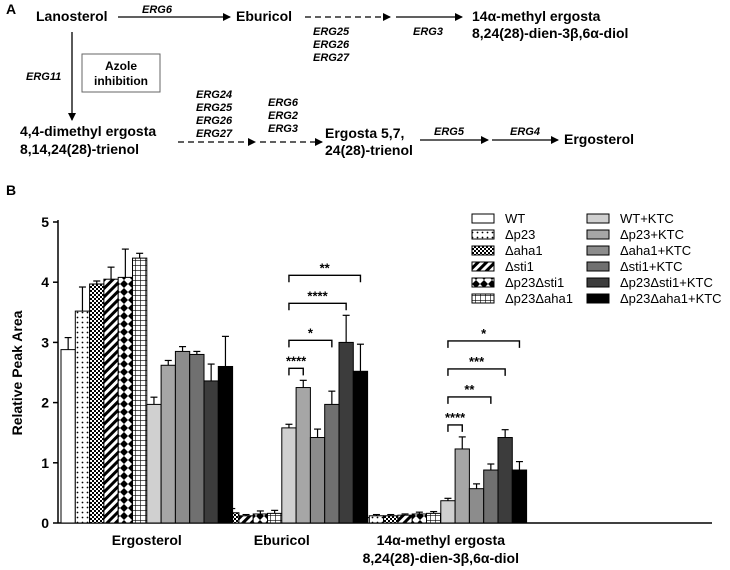  What do you see at coordinates (121, 81) in the screenshot?
I see `azole-line2: inhibition` at bounding box center [121, 81].